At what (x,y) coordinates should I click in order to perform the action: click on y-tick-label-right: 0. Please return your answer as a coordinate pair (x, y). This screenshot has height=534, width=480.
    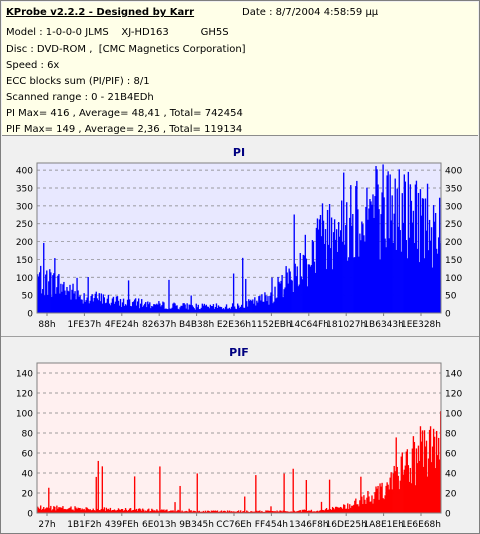
    Looking at the image, I should click on (448, 515).